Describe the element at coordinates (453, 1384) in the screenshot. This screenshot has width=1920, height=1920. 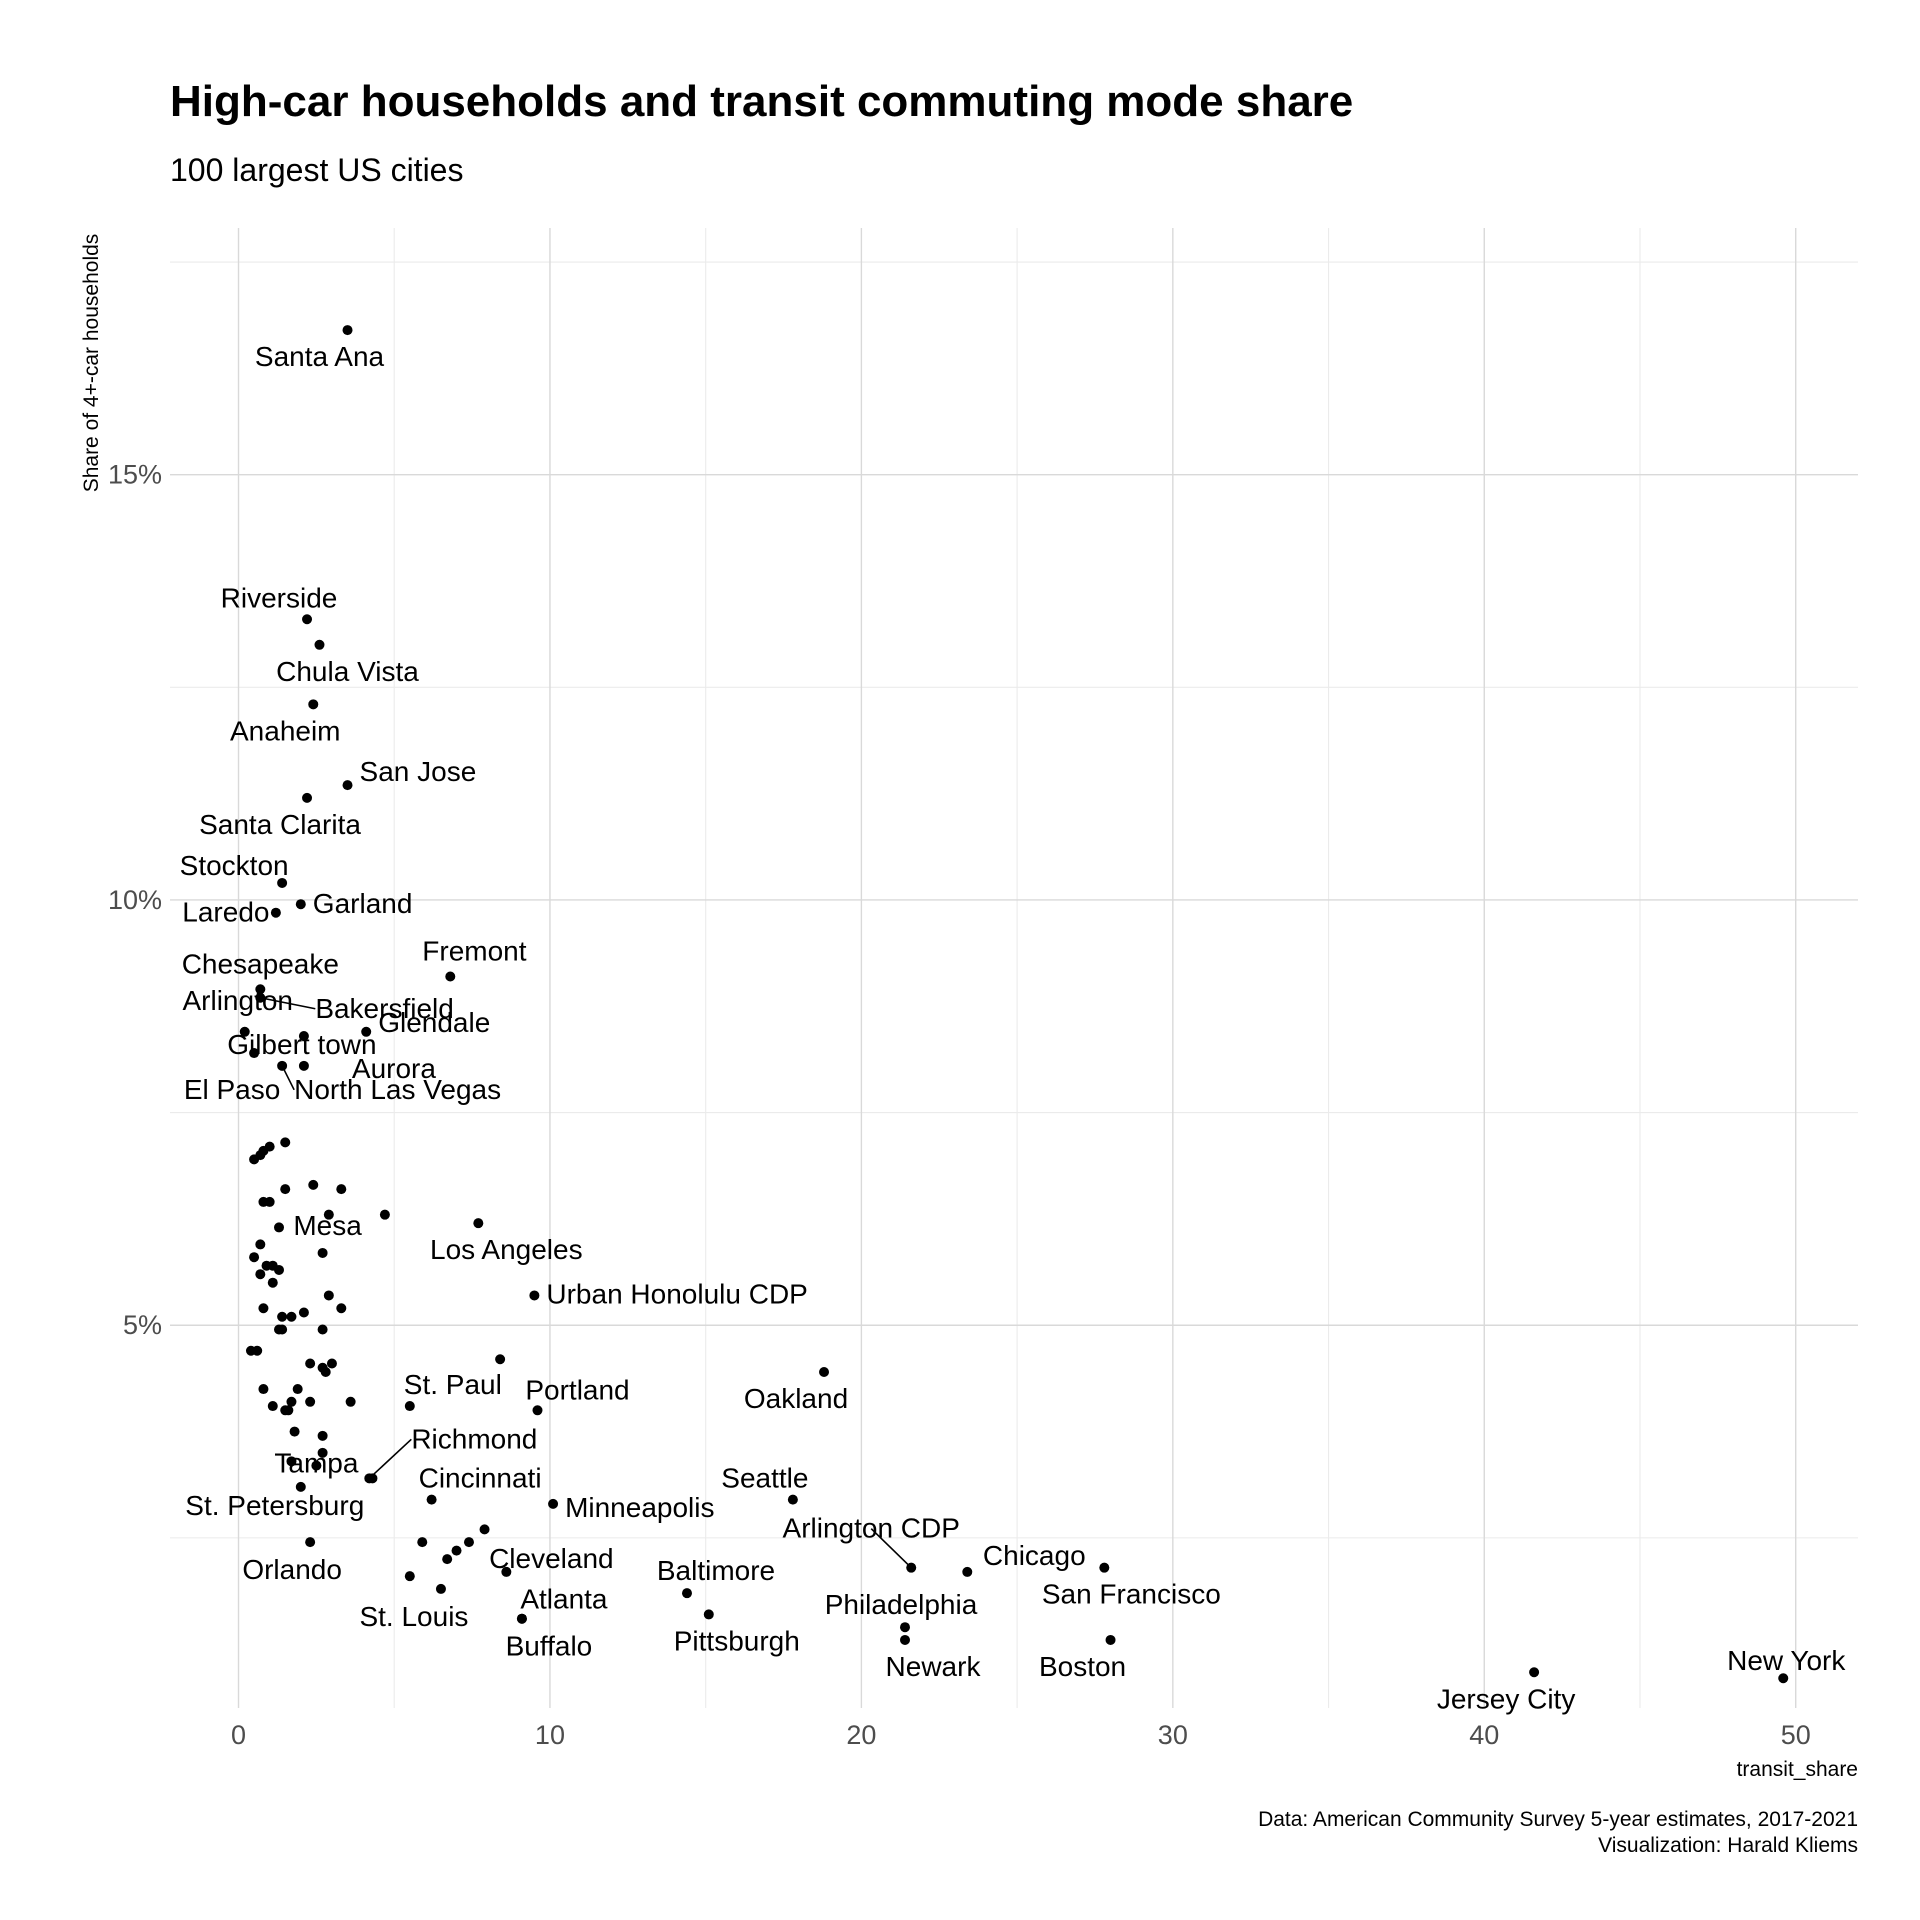
I see `point-label: St. Paul` at that location.